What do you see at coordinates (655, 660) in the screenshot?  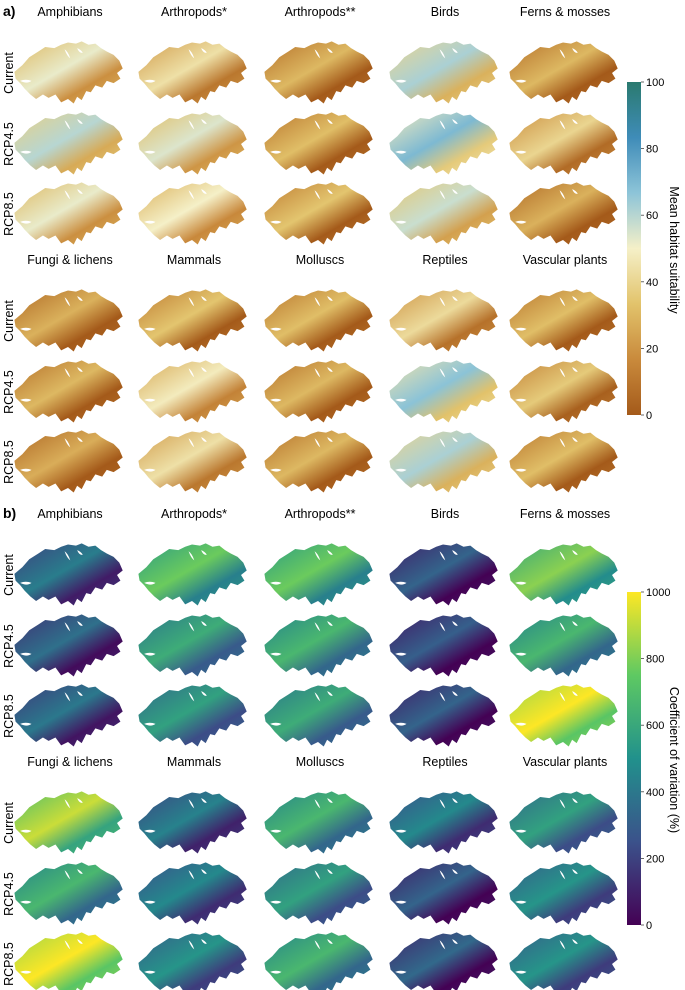 I see `colorbar-tick-label: 800` at bounding box center [655, 660].